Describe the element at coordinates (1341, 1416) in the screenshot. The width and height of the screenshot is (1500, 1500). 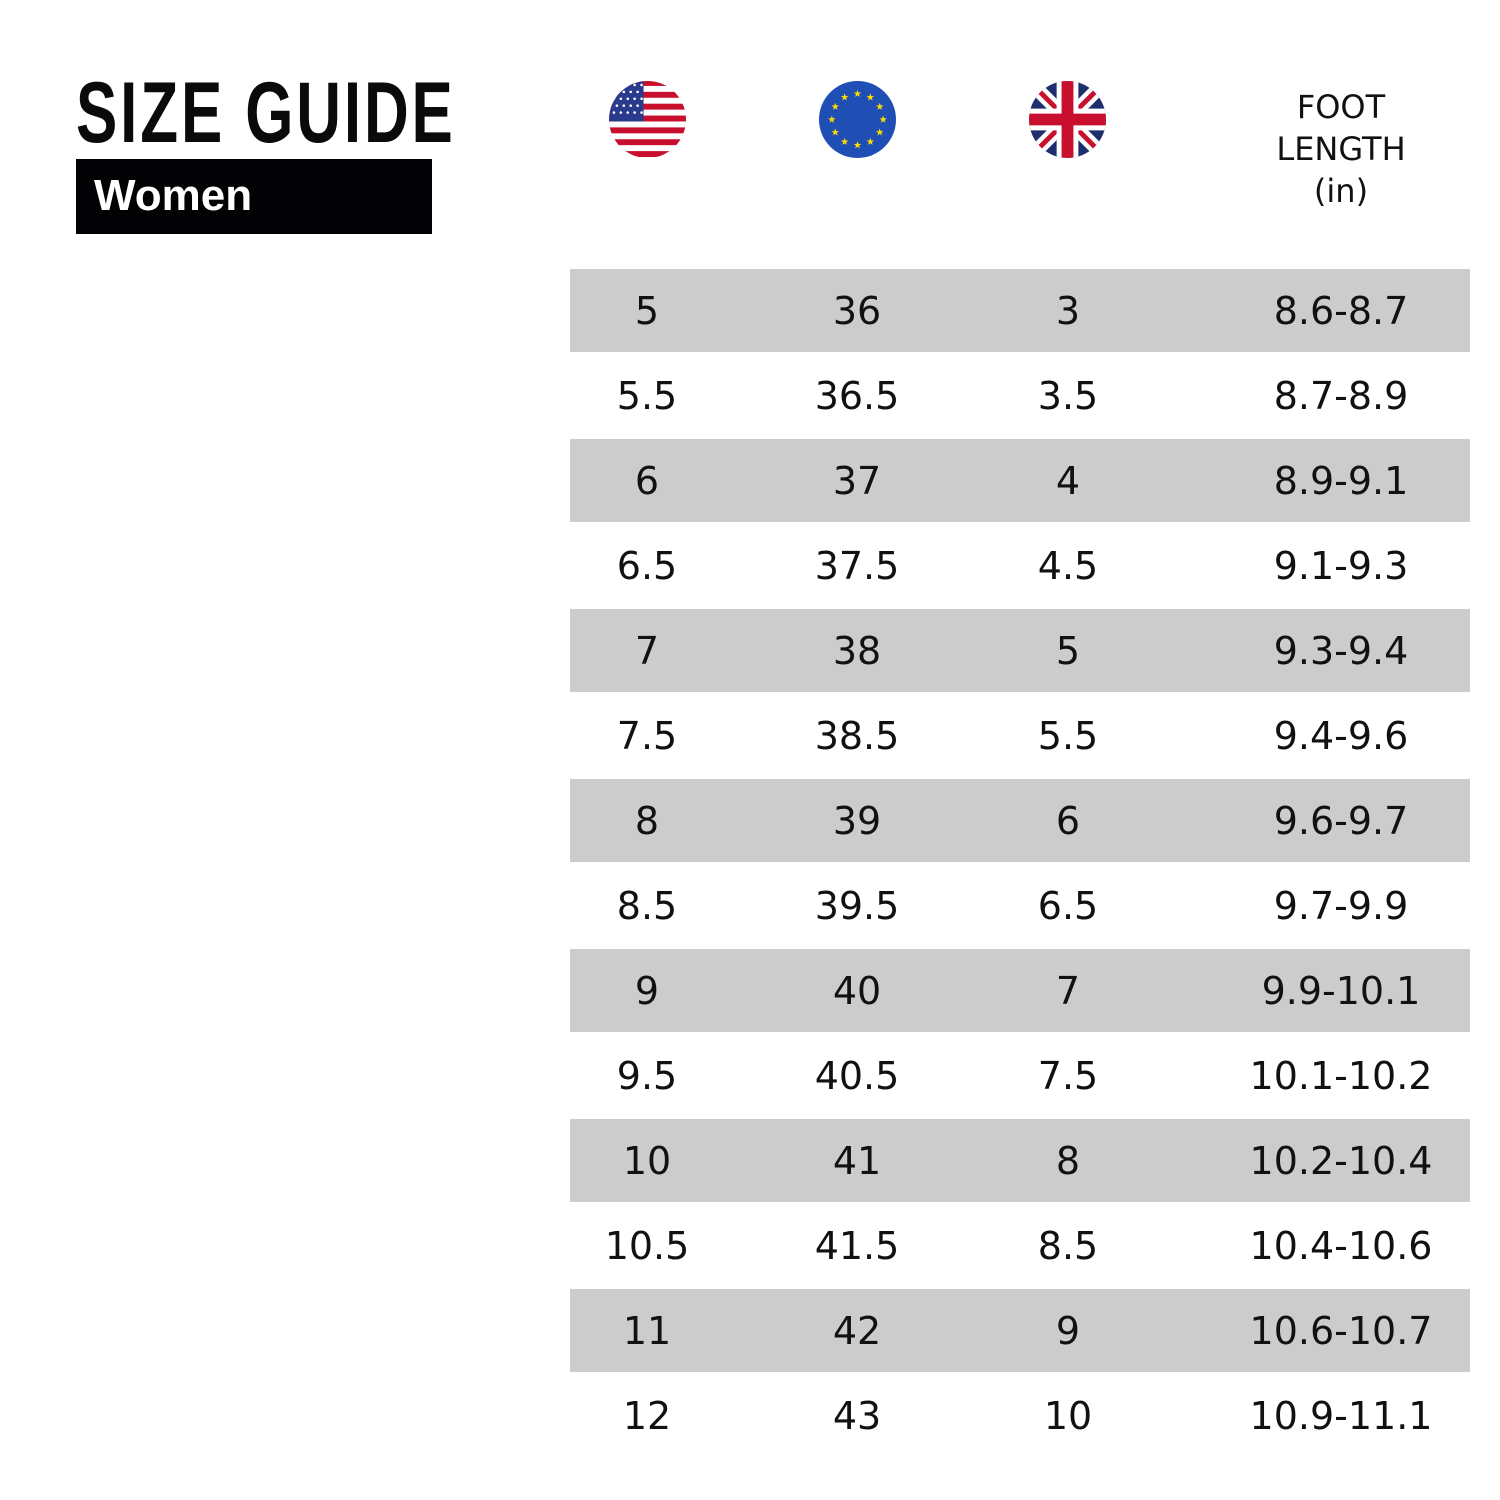
I see `foot-length-cell: 10.9-11.1` at that location.